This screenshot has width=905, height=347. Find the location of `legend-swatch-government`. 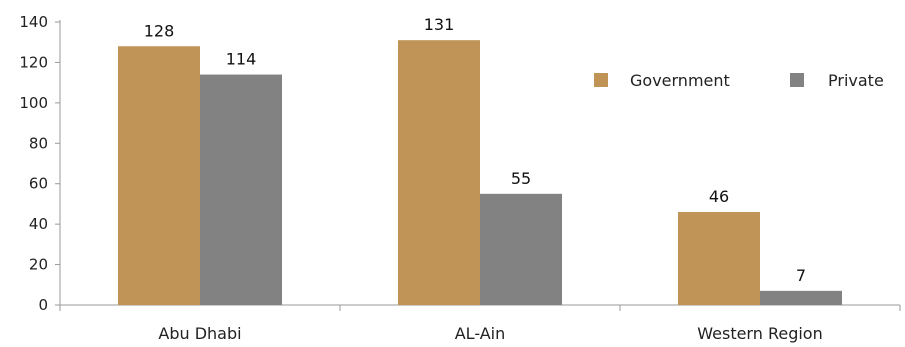

legend-swatch-government is located at coordinates (601, 80).